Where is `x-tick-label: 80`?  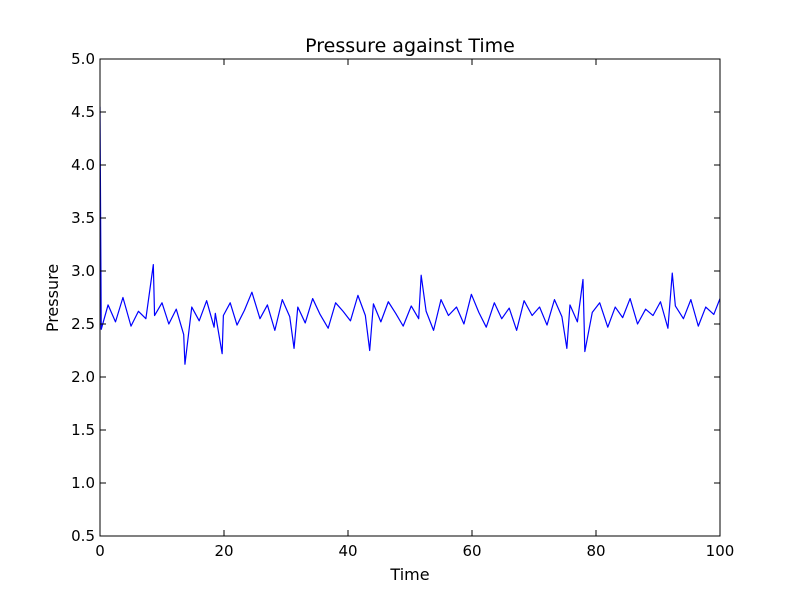
x-tick-label: 80 is located at coordinates (595, 551).